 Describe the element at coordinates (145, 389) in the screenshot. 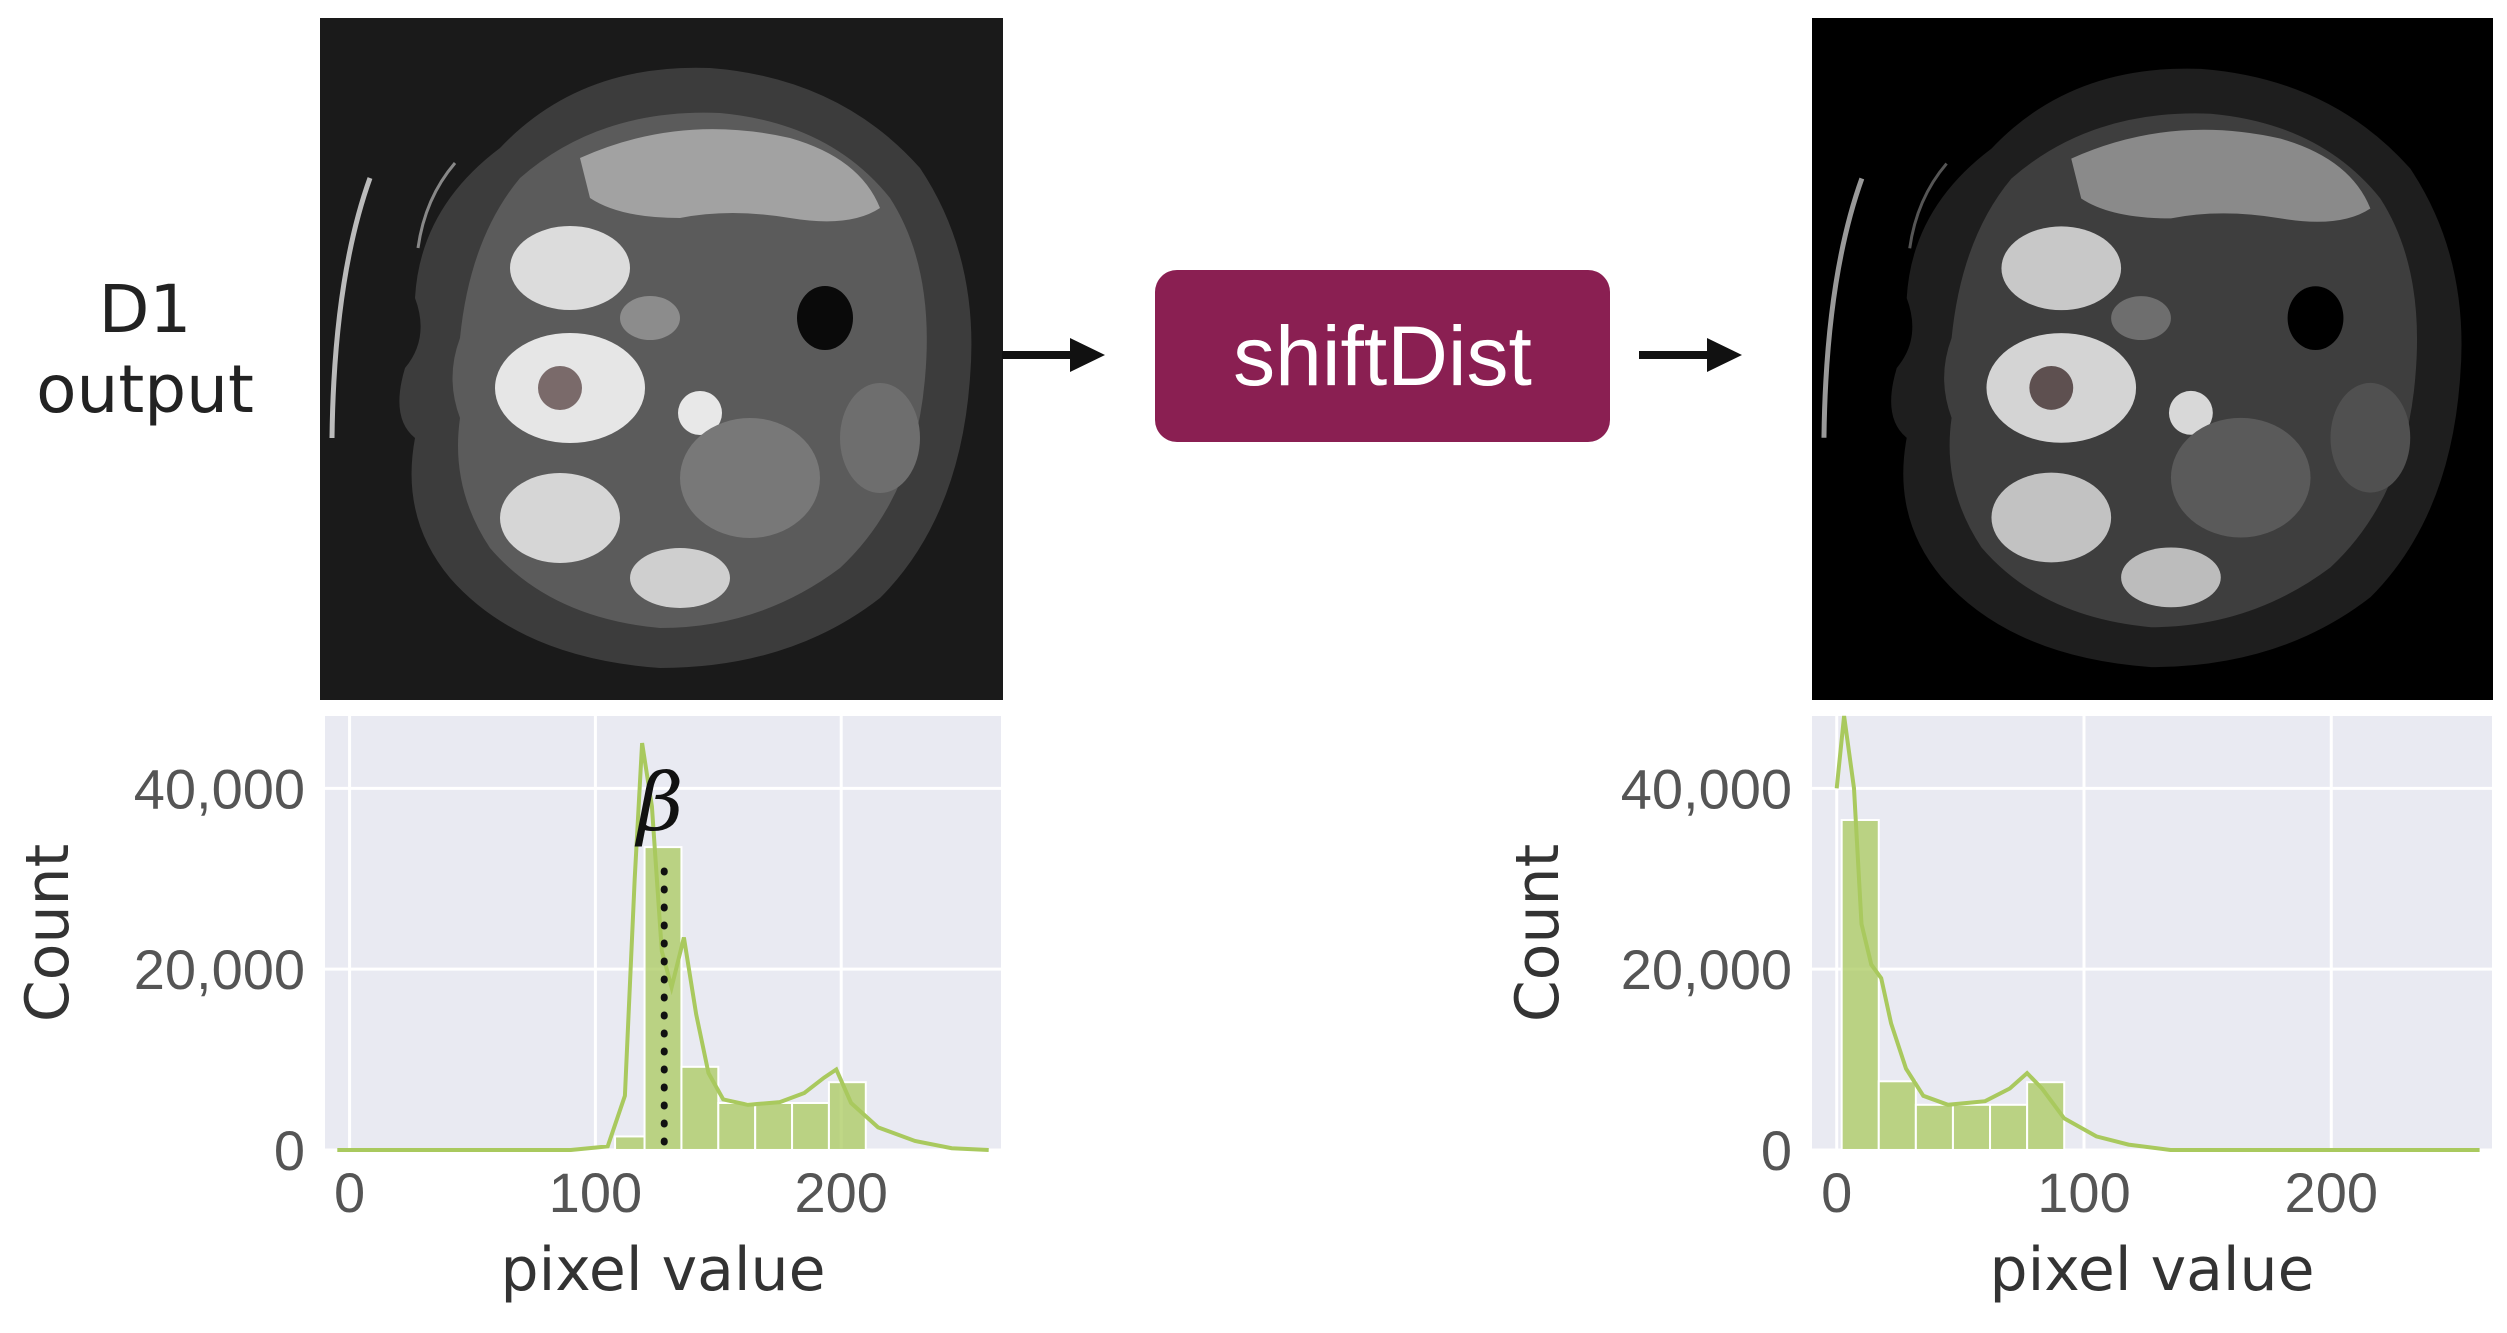

I see `input-label-line2: output` at that location.